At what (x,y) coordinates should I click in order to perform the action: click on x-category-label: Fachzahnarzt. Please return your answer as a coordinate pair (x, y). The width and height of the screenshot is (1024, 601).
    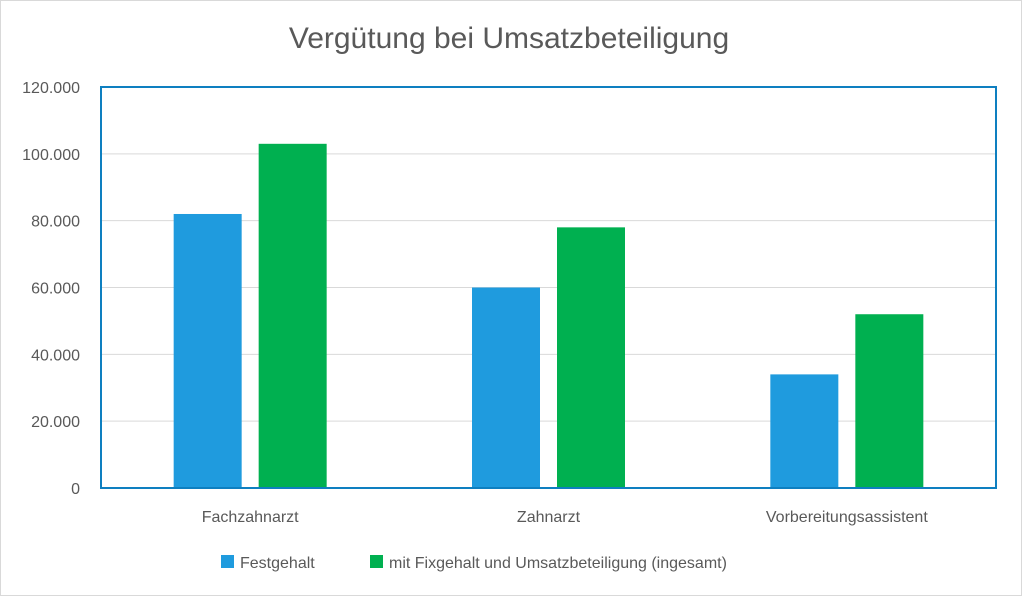
    Looking at the image, I should click on (250, 517).